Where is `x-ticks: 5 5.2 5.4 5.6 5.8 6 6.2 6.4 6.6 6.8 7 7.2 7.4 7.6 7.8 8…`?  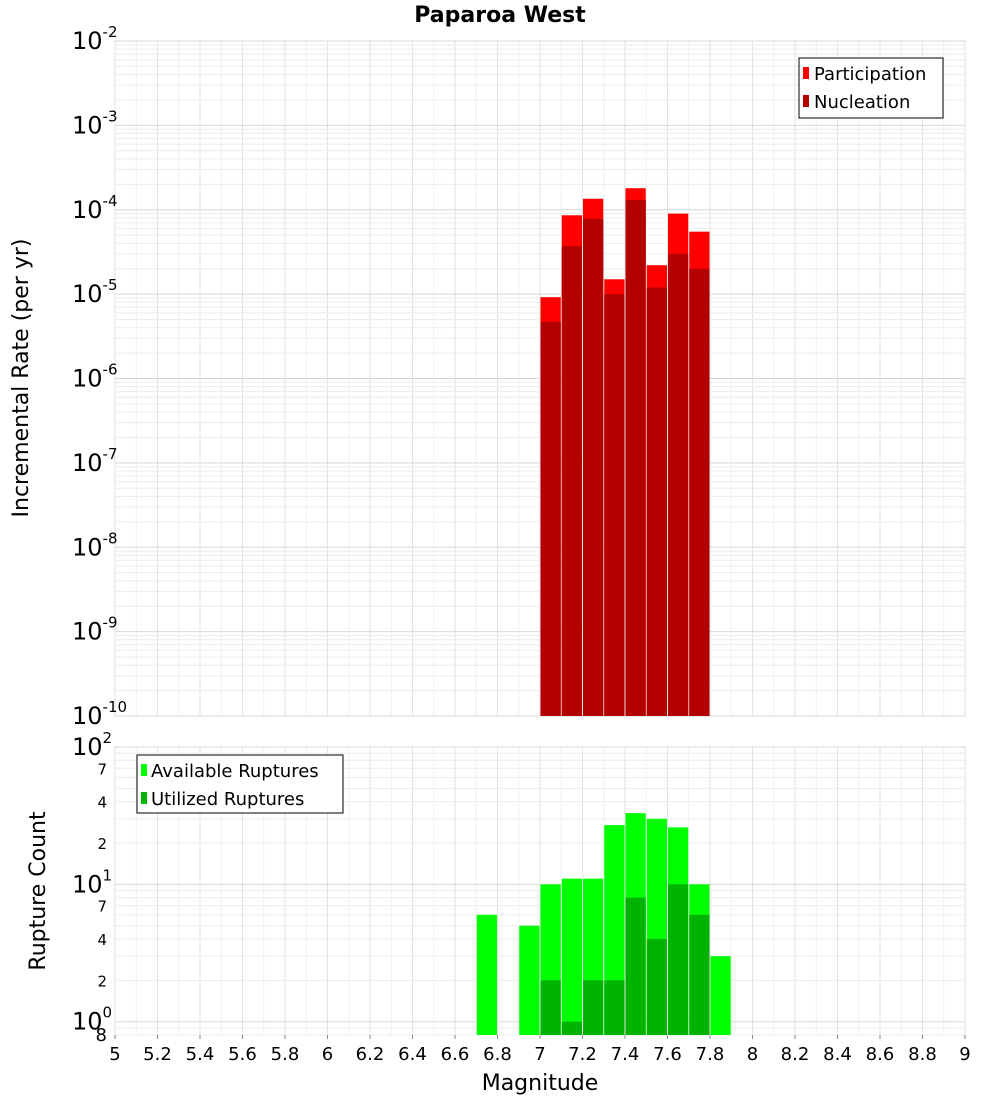 x-ticks: 5 5.2 5.4 5.6 5.8 6 6.2 6.4 6.6 6.8 7 7.2 7.4 7.6 7.8 8… is located at coordinates (540, 1050).